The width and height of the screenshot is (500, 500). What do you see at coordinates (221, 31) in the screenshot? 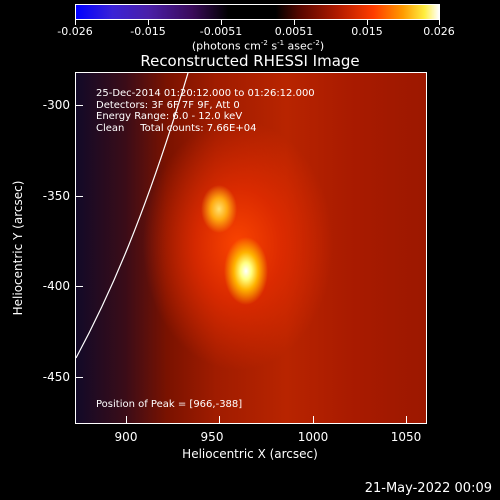
I see `colorbar-tick-label: -0.0051` at bounding box center [221, 31].